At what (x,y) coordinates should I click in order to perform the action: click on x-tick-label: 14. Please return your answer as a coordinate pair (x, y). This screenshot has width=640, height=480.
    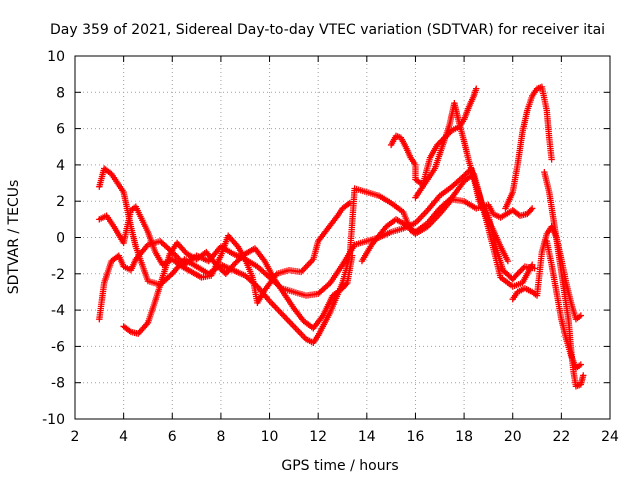
    Looking at the image, I should click on (367, 437).